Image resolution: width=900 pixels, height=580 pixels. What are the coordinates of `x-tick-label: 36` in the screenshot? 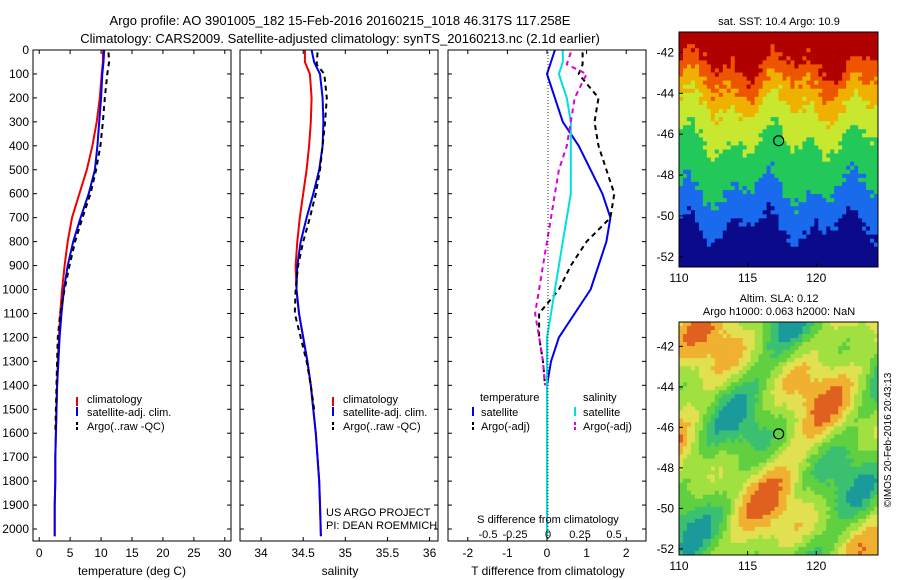 It's located at (430, 553).